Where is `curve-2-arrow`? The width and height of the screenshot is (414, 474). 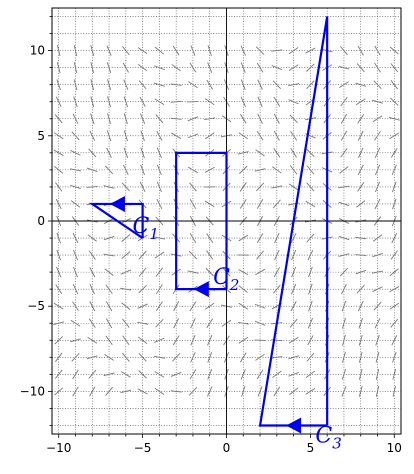 curve-2-arrow is located at coordinates (201, 289).